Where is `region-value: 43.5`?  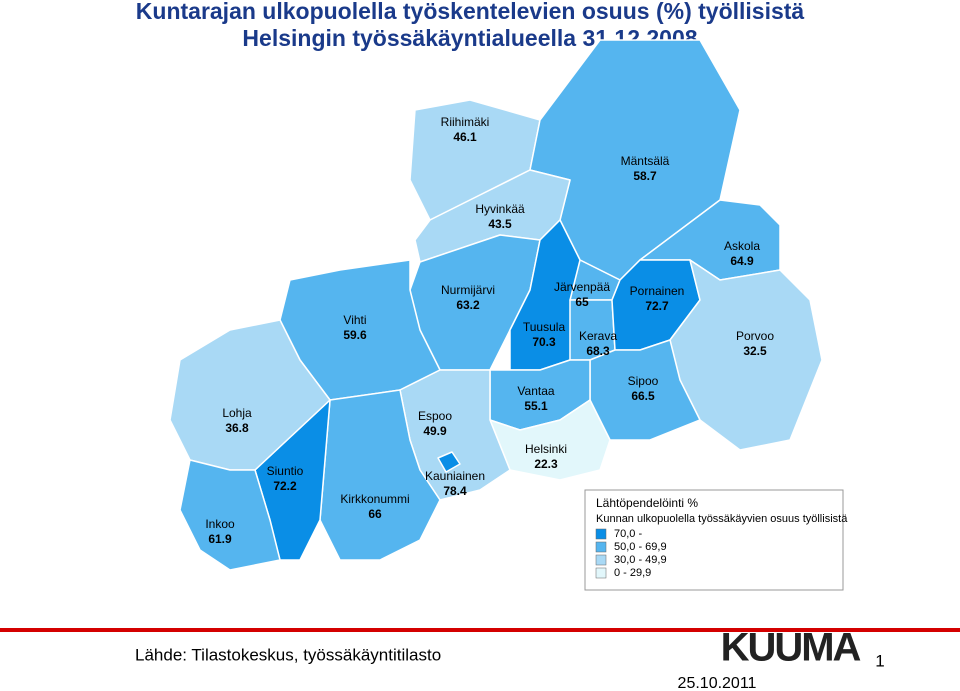
region-value: 43.5 is located at coordinates (500, 224).